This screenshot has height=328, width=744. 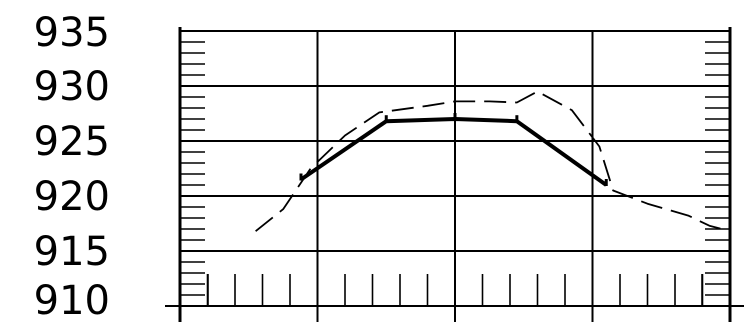 What do you see at coordinates (72, 142) in the screenshot?
I see `y-tick-label-2: 925` at bounding box center [72, 142].